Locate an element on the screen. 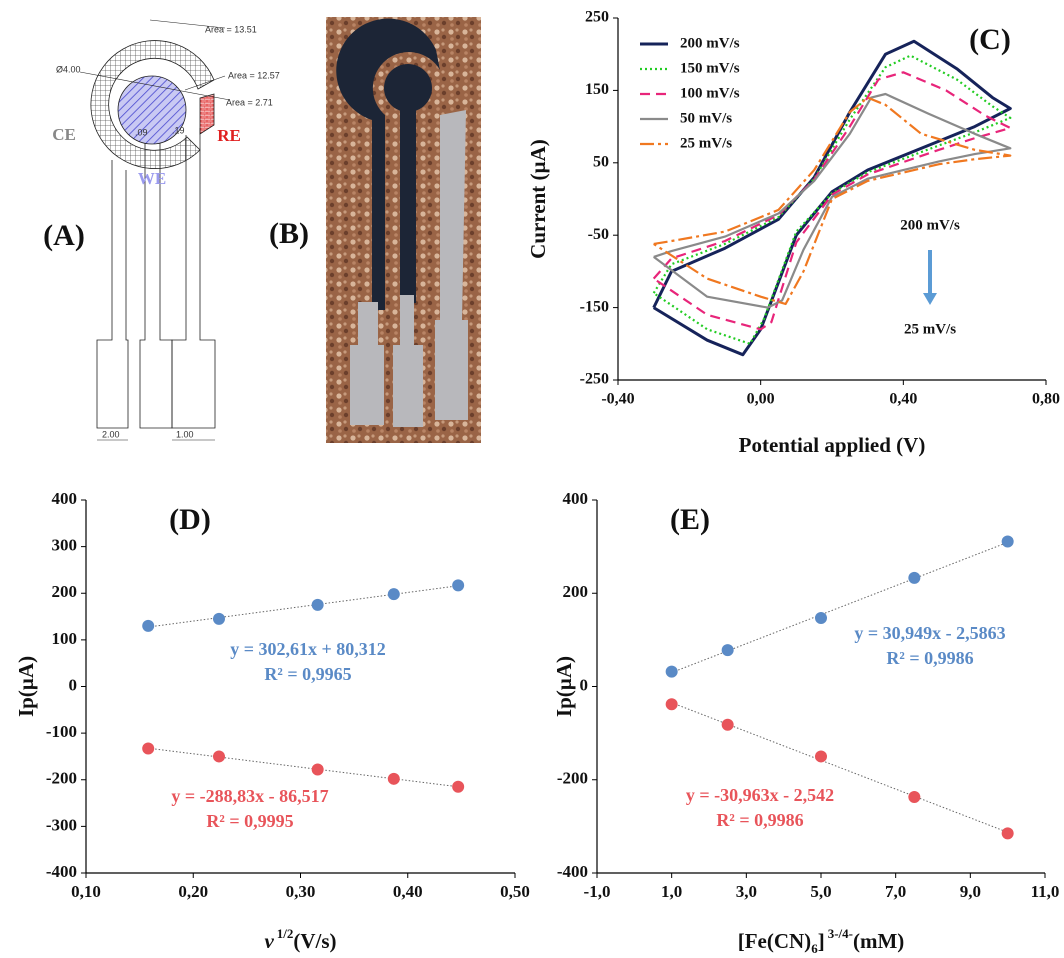  y-tick-label: 100 is located at coordinates (65, 638).